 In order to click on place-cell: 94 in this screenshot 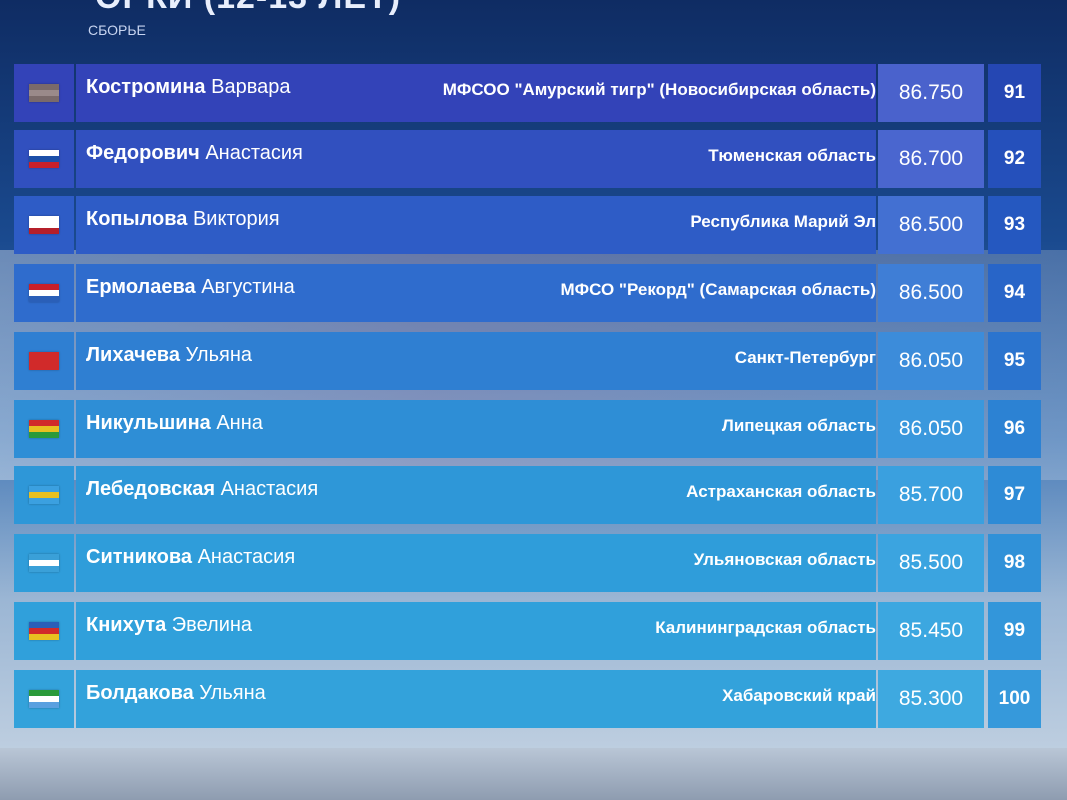, I will do `click(1014, 293)`.